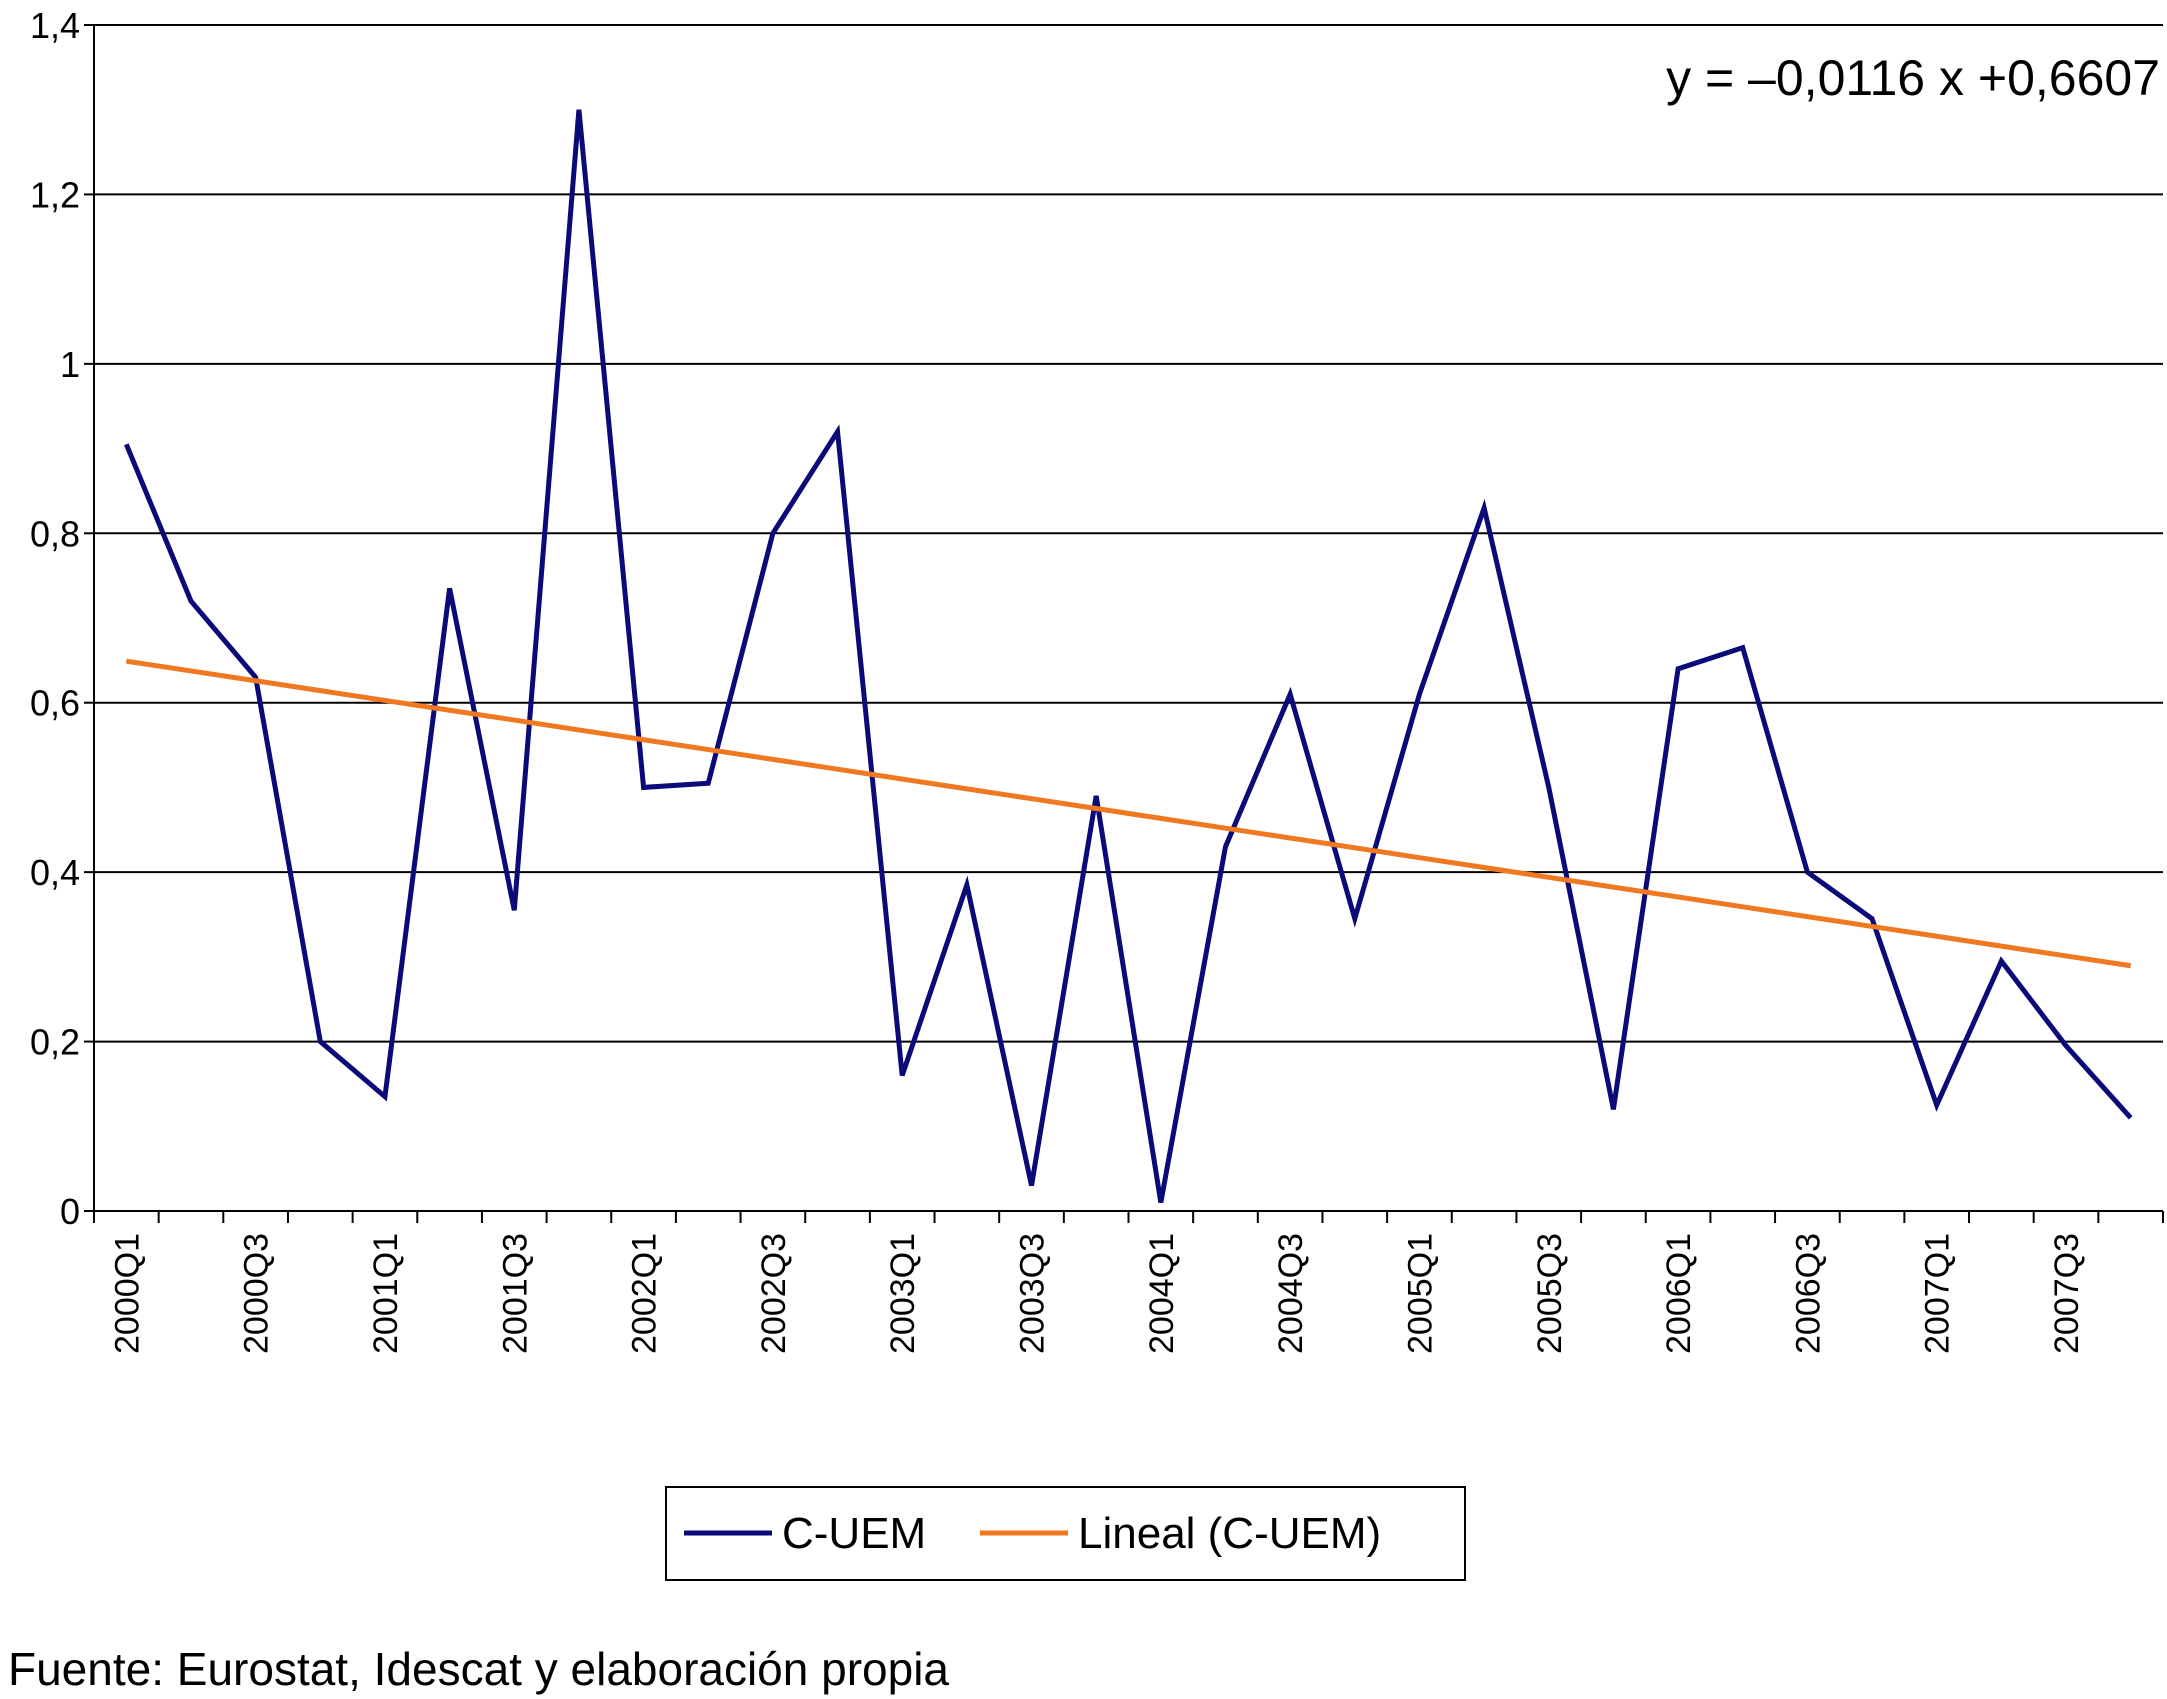 The image size is (2167, 1699). Describe the element at coordinates (774, 1293) in the screenshot. I see `x-tick-label: 2002Q3` at that location.